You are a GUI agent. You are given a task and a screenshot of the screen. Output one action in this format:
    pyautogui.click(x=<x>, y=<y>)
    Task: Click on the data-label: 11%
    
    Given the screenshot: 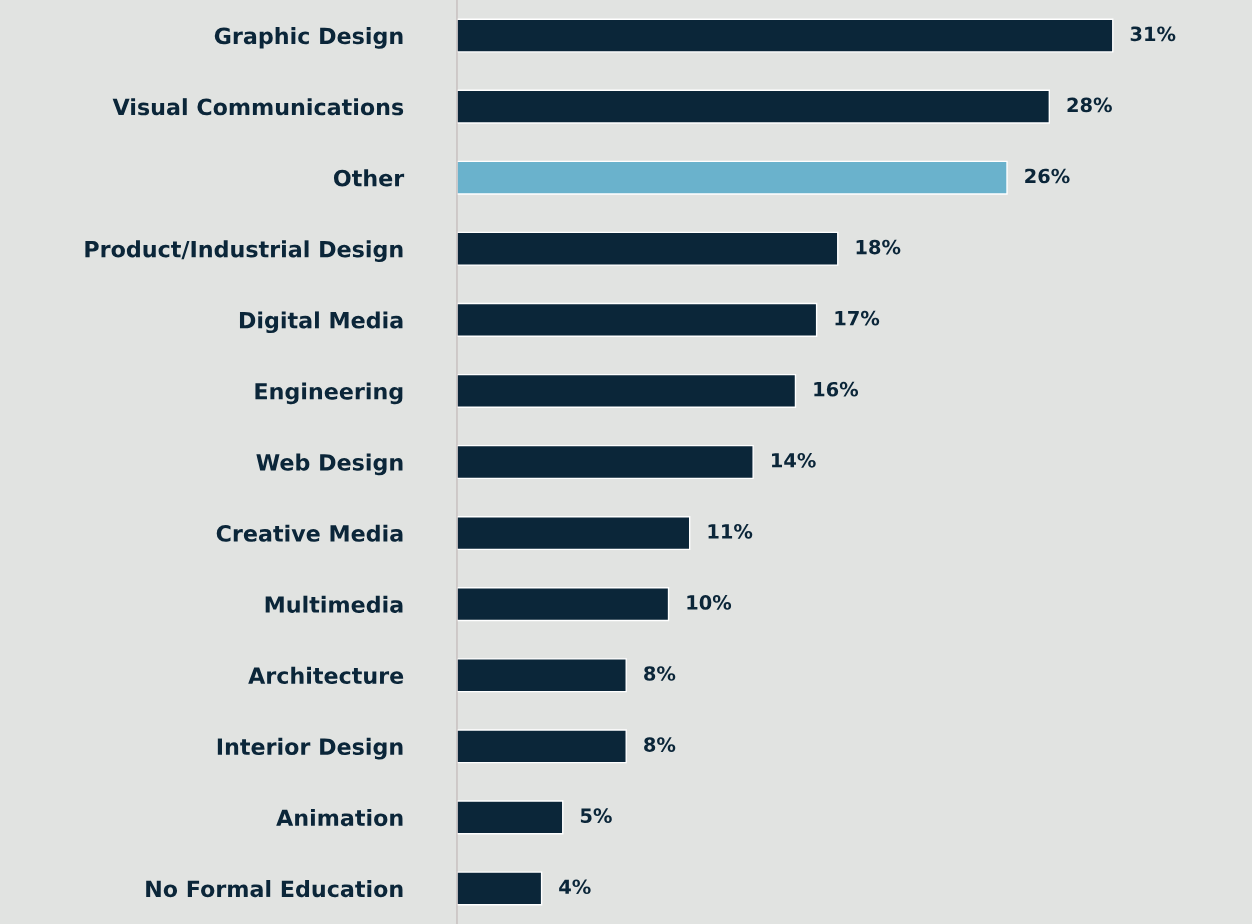 What is the action you would take?
    pyautogui.click(x=730, y=531)
    